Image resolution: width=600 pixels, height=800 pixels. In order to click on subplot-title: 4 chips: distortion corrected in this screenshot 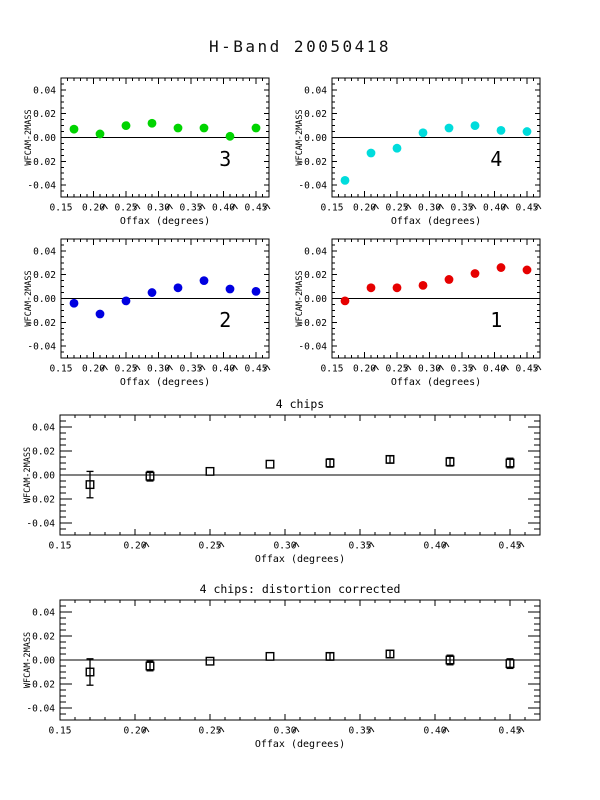, I will do `click(300, 589)`.